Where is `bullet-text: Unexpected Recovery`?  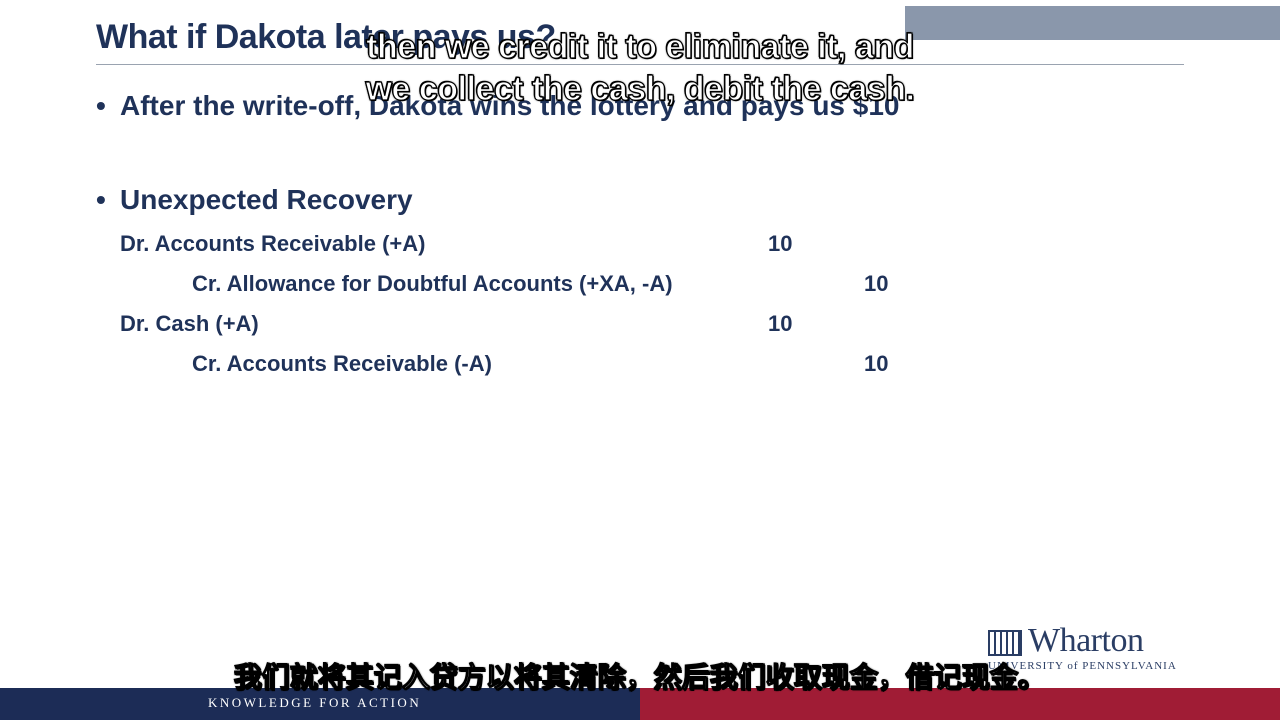
bullet-text: Unexpected Recovery is located at coordinates (266, 199).